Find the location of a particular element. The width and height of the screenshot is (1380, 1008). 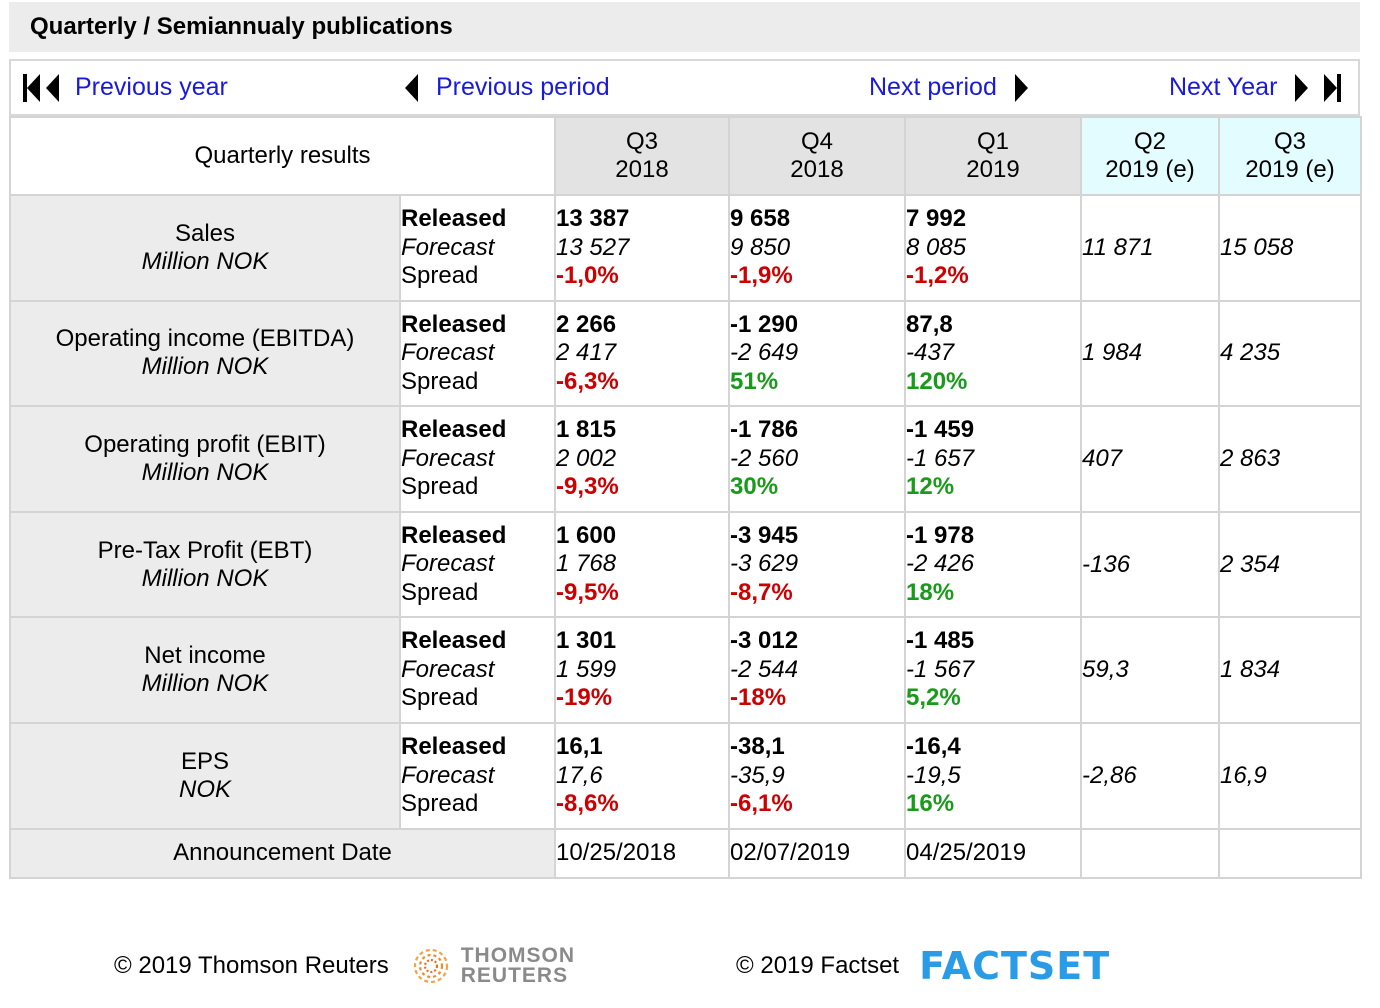

estimate-value: 59,3 is located at coordinates (1150, 670).